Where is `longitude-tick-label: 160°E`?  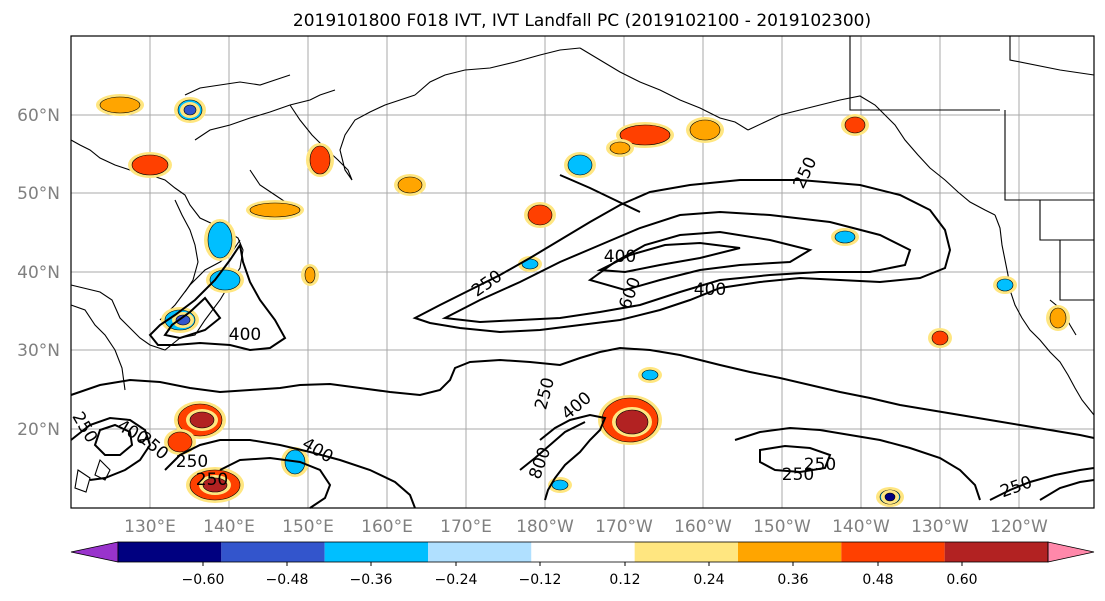
longitude-tick-label: 160°E is located at coordinates (387, 527).